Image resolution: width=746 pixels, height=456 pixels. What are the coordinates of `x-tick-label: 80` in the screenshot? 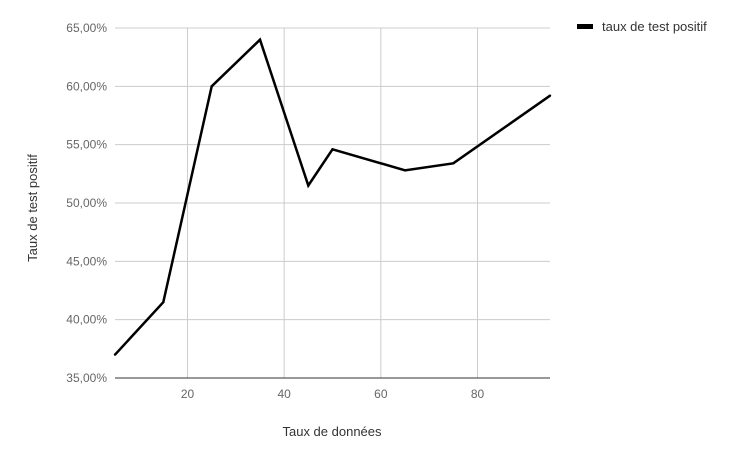 It's located at (478, 394).